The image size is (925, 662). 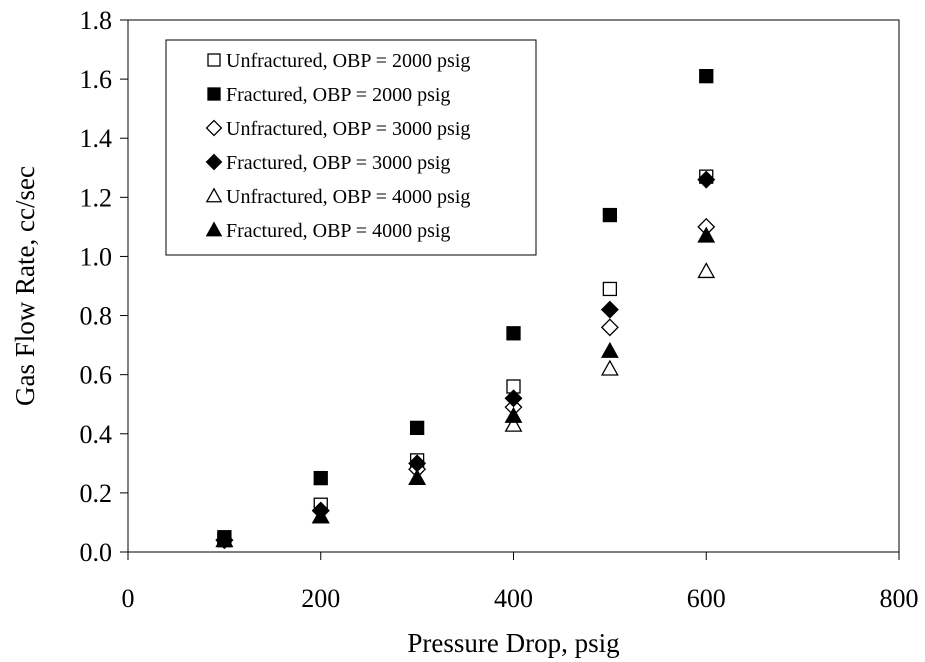 What do you see at coordinates (338, 163) in the screenshot?
I see `legend-label: Fractured, OBP = 3000 psig` at bounding box center [338, 163].